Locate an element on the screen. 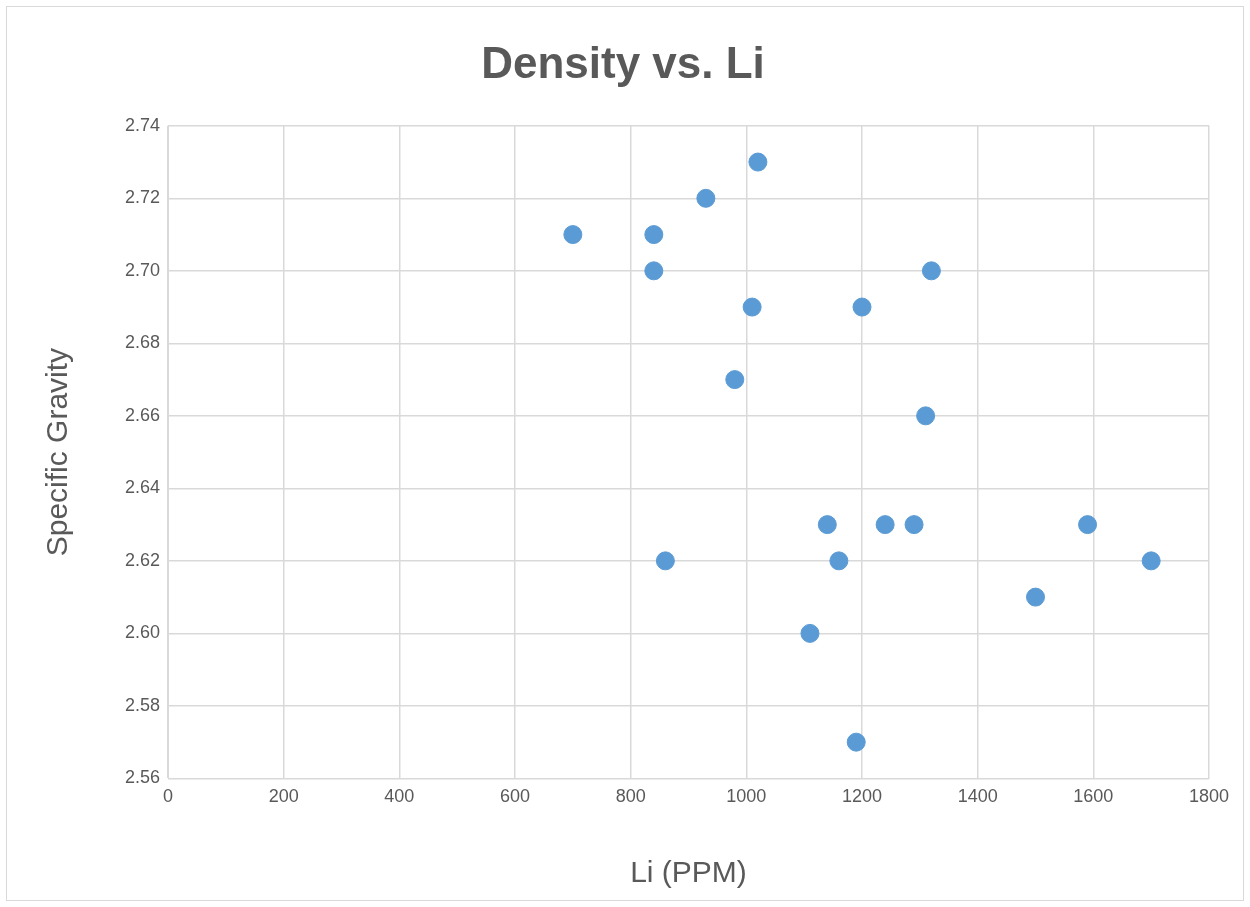 This screenshot has width=1250, height=907. x-tick-label: 400 is located at coordinates (399, 796).